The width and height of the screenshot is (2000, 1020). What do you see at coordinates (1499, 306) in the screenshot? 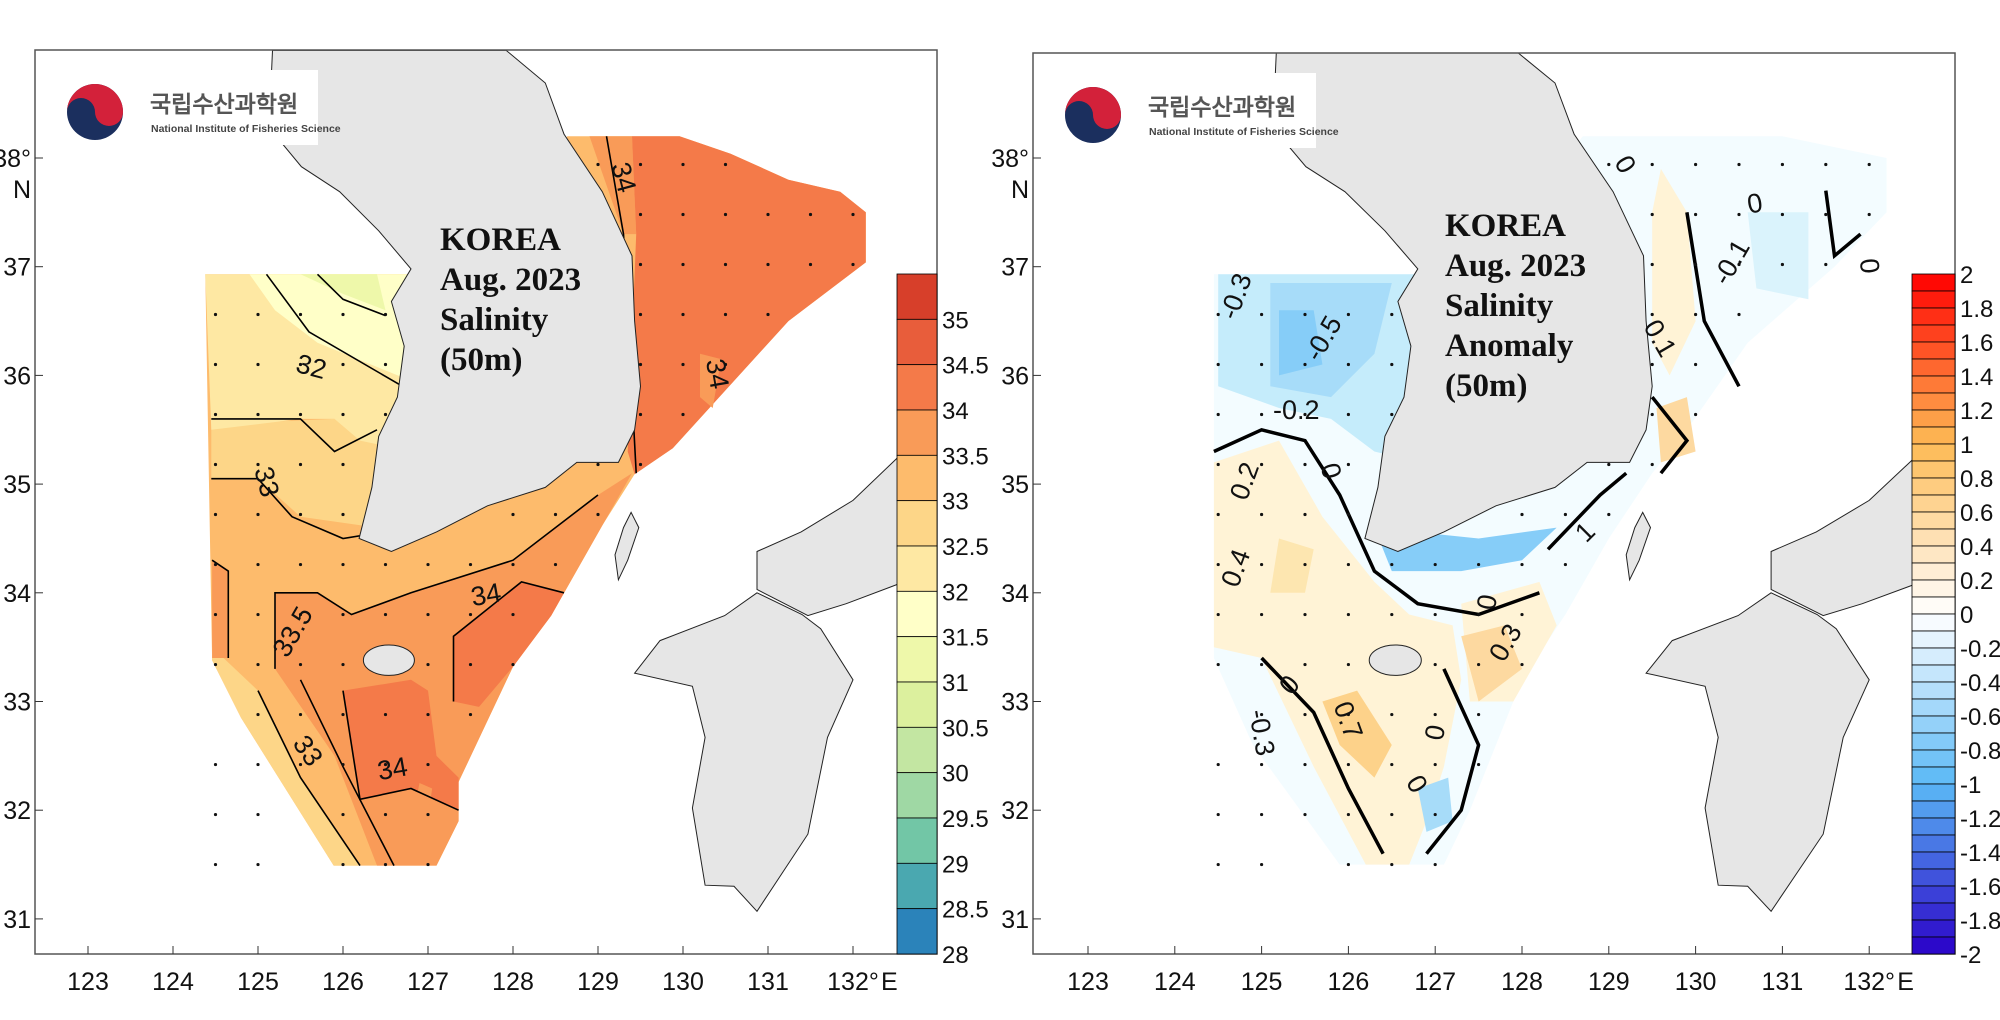
I see `map-title-line: Salinity` at bounding box center [1499, 306].